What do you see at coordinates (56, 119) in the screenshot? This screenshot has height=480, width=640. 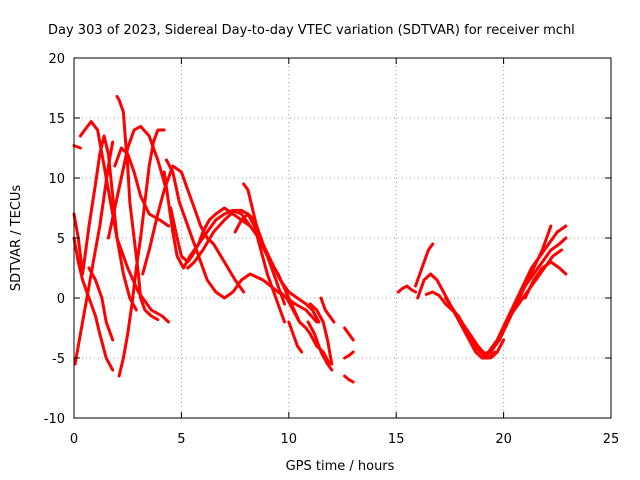 I see `y-tick-label: 15` at bounding box center [56, 119].